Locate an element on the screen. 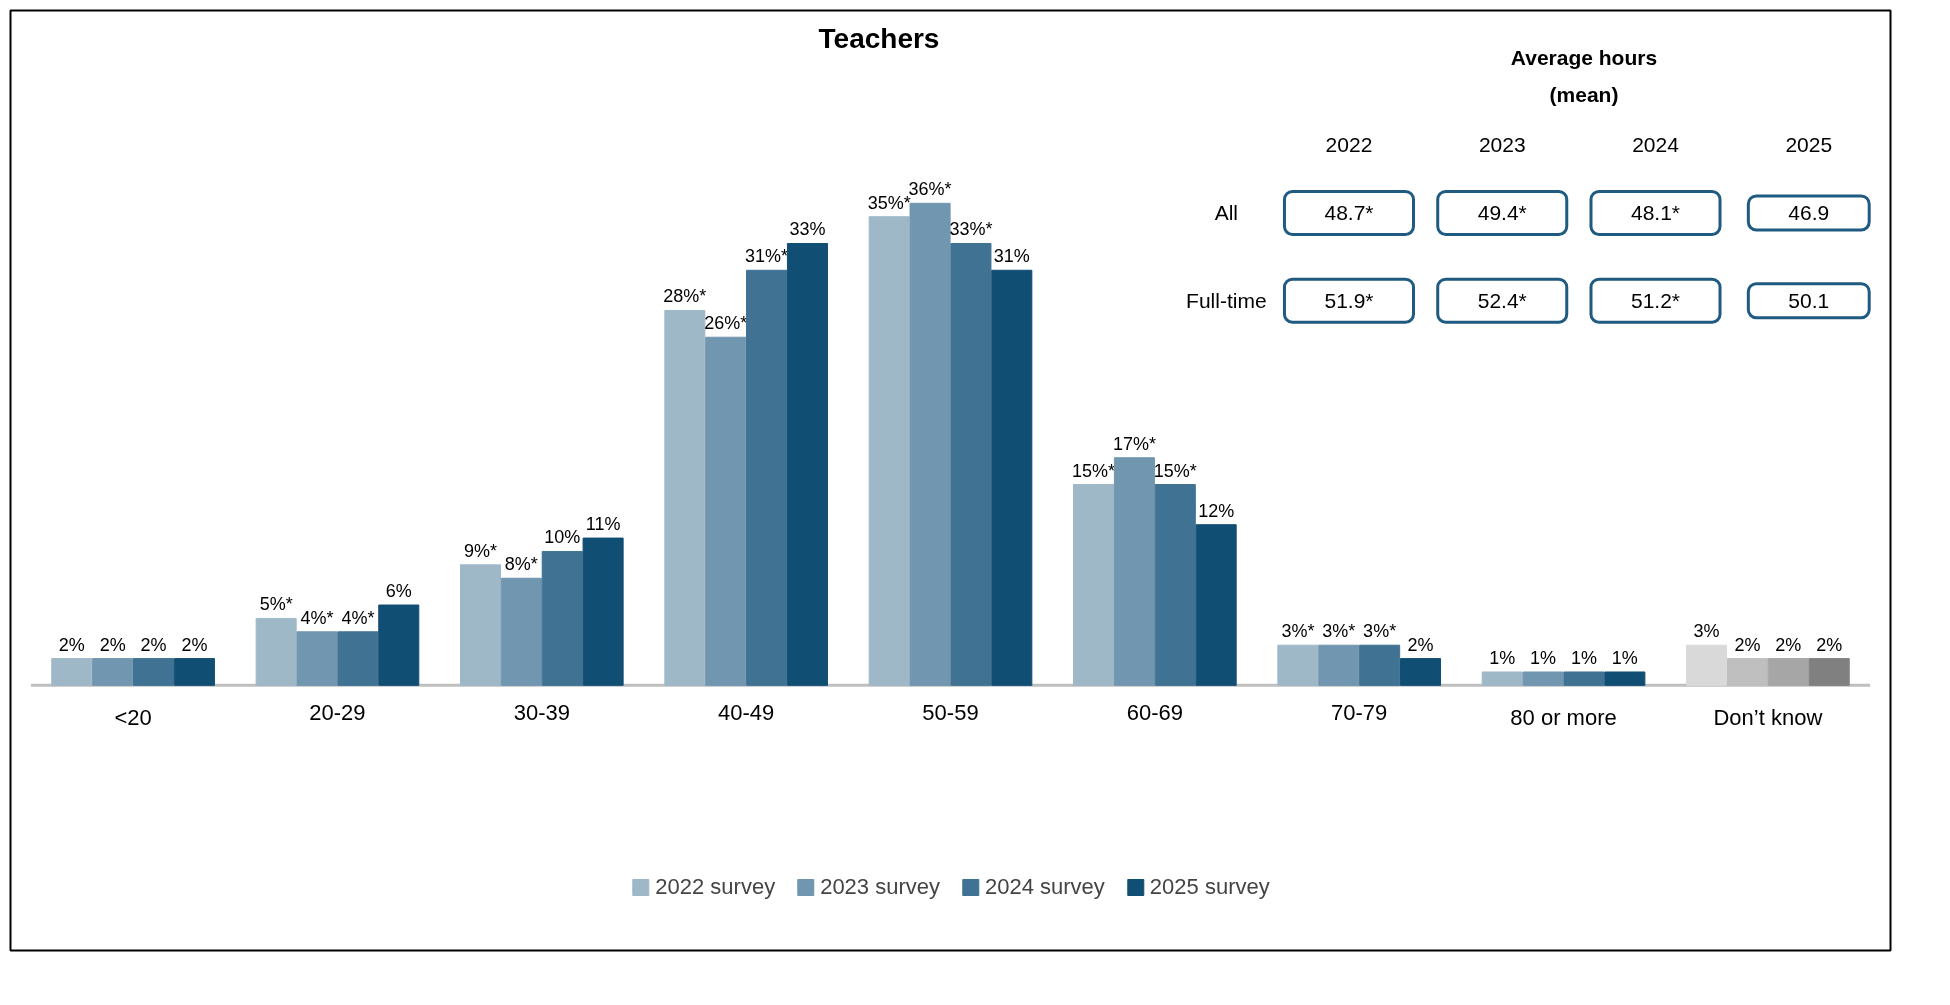  annotation: 49.4* is located at coordinates (1502, 213).